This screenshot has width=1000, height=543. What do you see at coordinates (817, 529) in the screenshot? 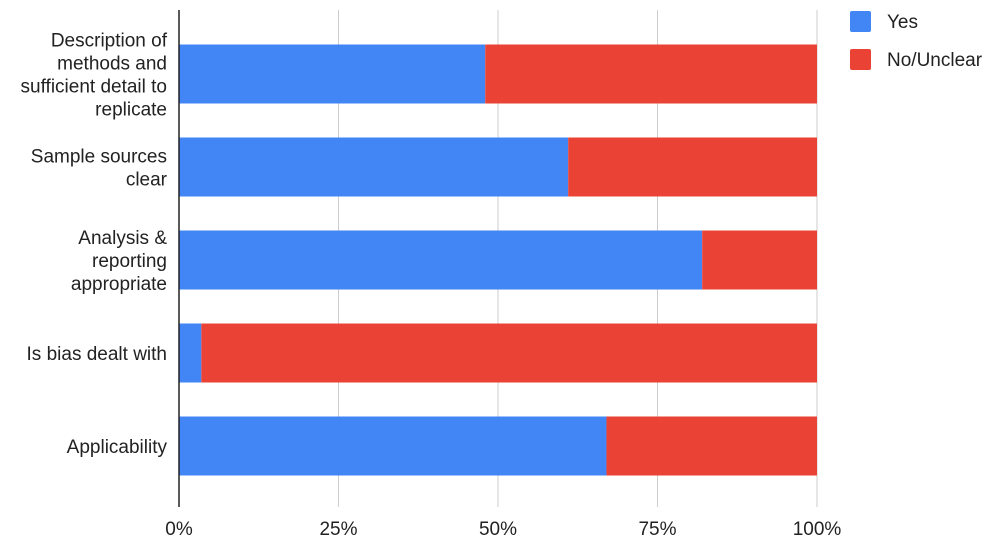
I see `x-tick-label: 100%` at bounding box center [817, 529].